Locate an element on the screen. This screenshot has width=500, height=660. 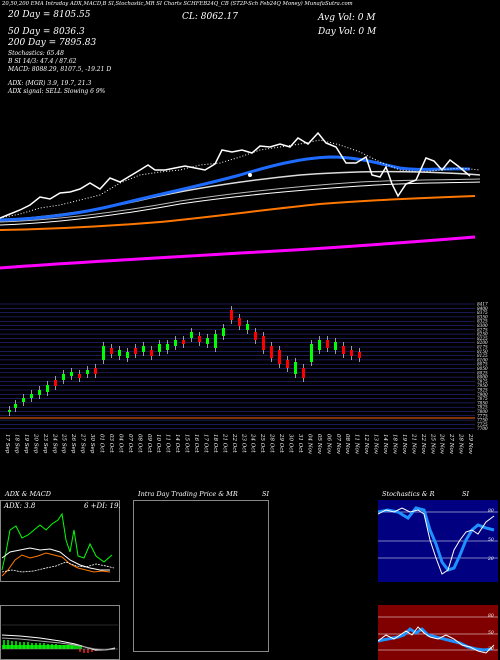
adx-value: ADX: (MGR) 3.9, 19.7, 21.3 is located at coordinates (50, 83).